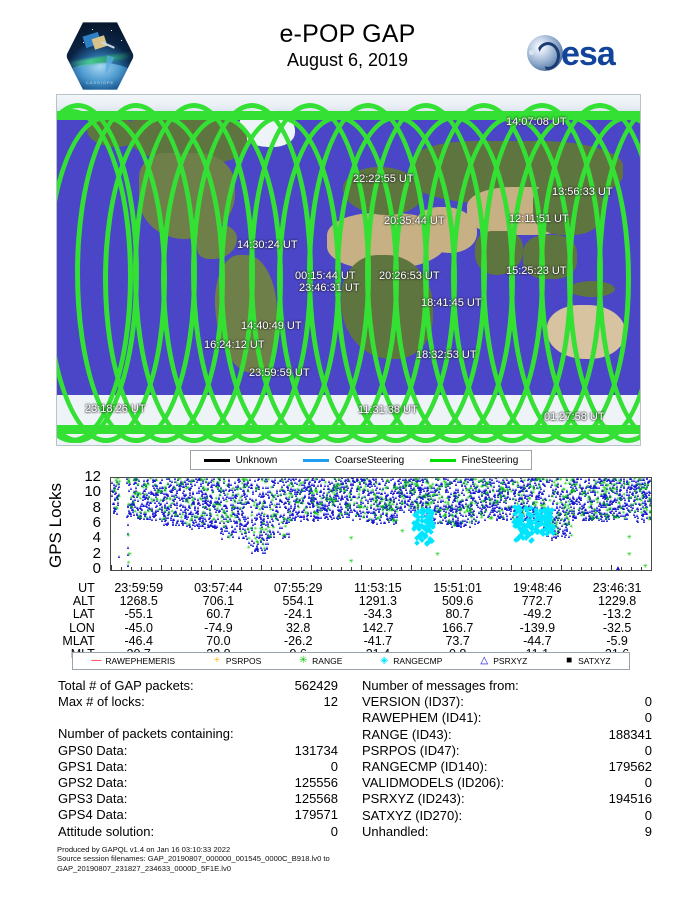  What do you see at coordinates (216, 460) in the screenshot?
I see `legend-line-unknown` at bounding box center [216, 460].